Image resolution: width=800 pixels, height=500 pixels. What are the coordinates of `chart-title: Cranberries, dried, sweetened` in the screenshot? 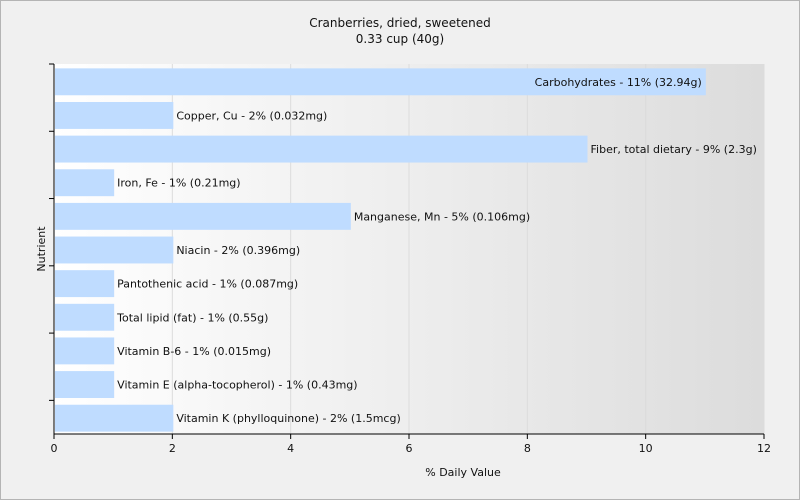 It's located at (400, 23).